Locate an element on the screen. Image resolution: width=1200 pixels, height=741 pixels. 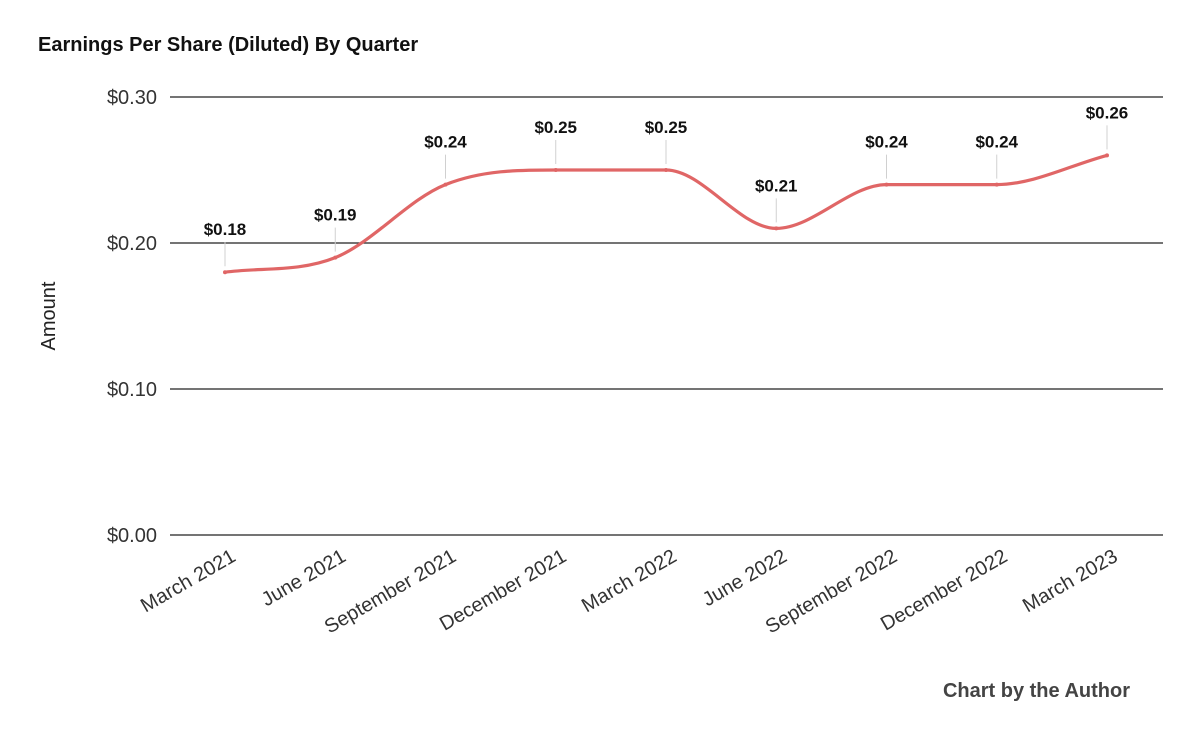
y-tick-label: $0.20 is located at coordinates (132, 244).